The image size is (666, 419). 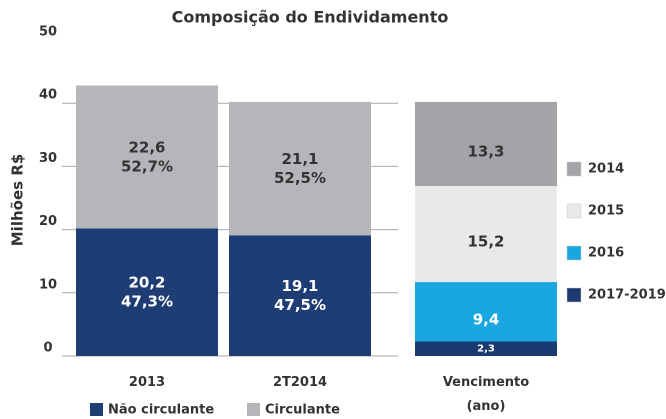 What do you see at coordinates (302, 410) in the screenshot?
I see `legend-label: Circulante` at bounding box center [302, 410].